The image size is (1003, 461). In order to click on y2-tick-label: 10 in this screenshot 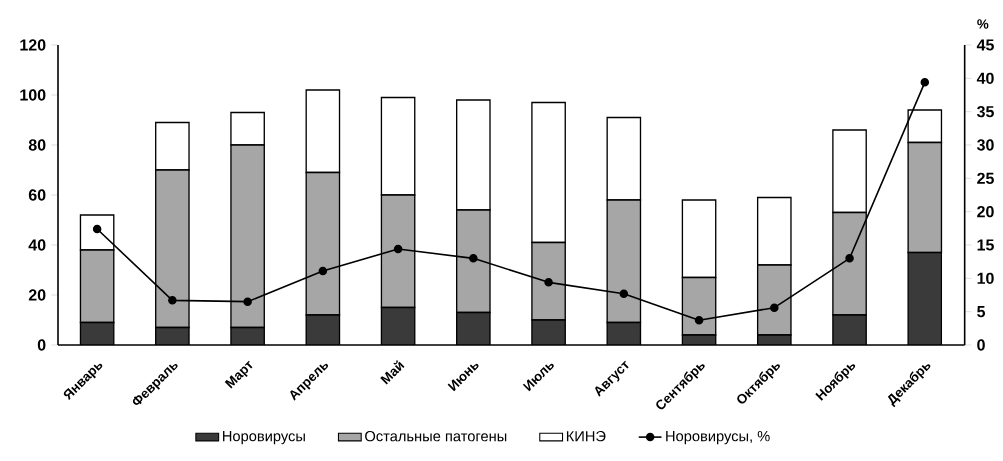, I will do `click(985, 278)`.